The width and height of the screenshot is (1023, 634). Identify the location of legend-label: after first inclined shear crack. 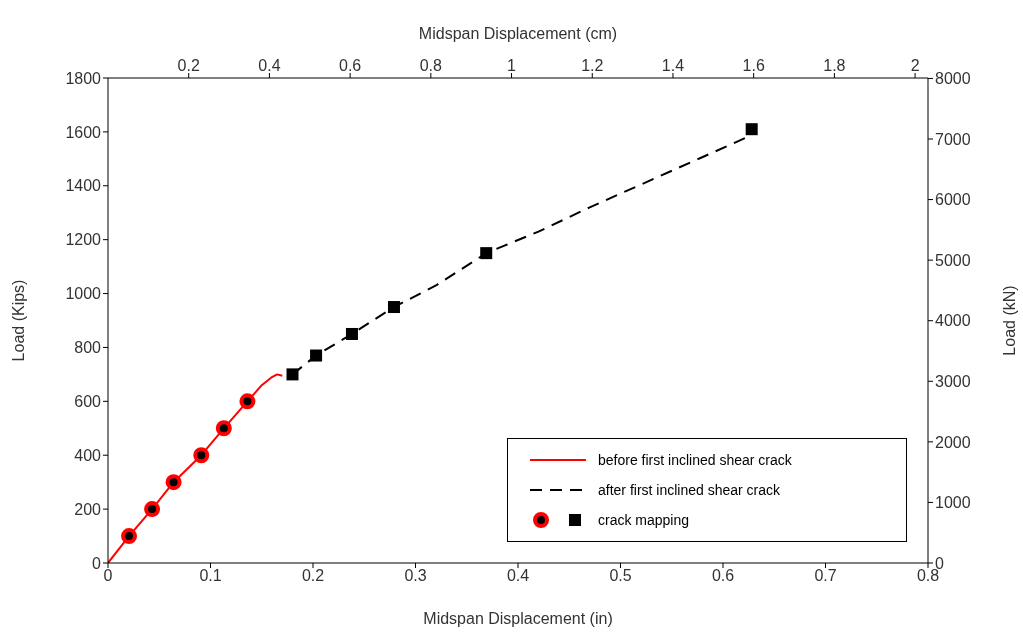
(689, 490).